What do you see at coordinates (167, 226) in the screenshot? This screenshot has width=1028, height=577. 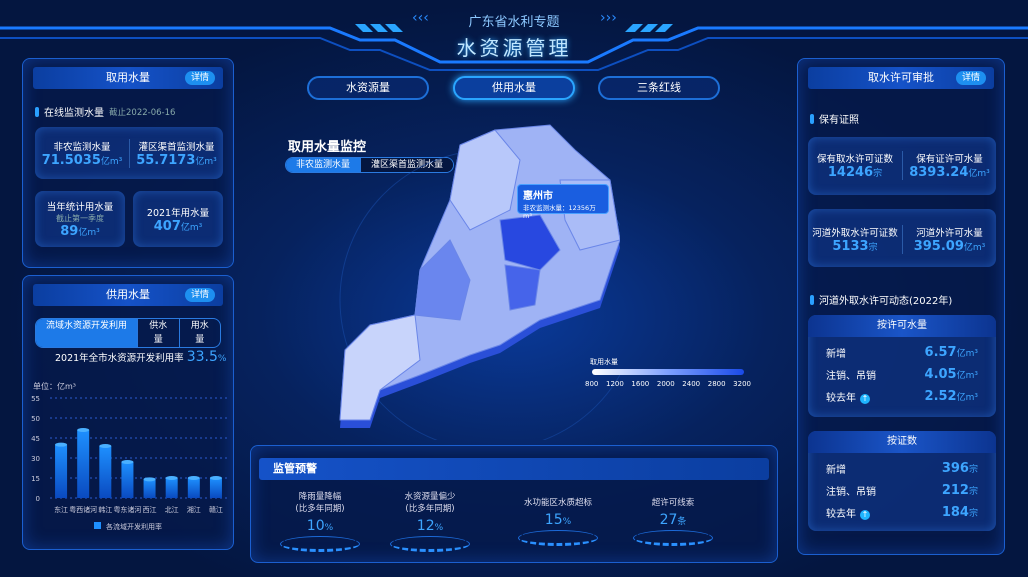 I see `metric-value: 407` at bounding box center [167, 226].